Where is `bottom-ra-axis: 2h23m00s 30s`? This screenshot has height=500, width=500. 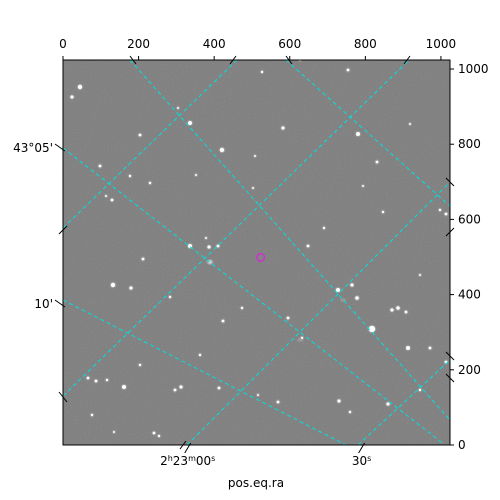 bottom-ra-axis: 2h23m00s 30s is located at coordinates (265, 455).